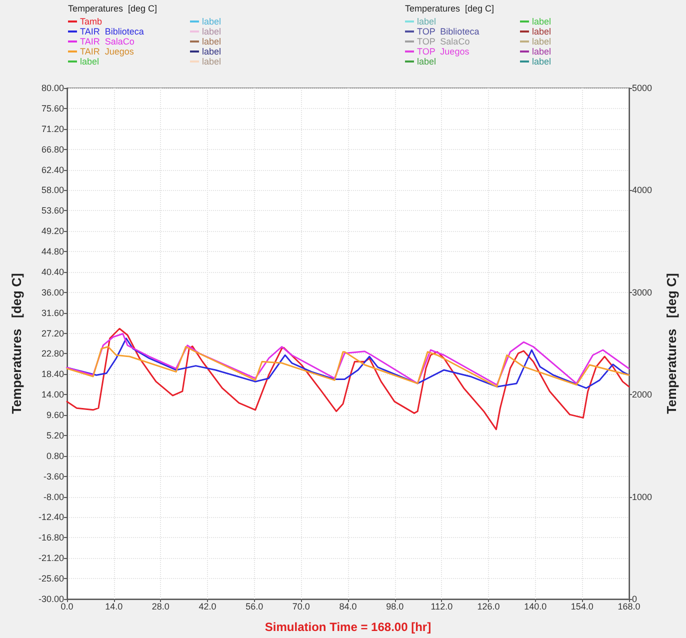 This screenshot has height=638, width=686. Describe the element at coordinates (52, 292) in the screenshot. I see `y-tick-label: 36.00` at that location.